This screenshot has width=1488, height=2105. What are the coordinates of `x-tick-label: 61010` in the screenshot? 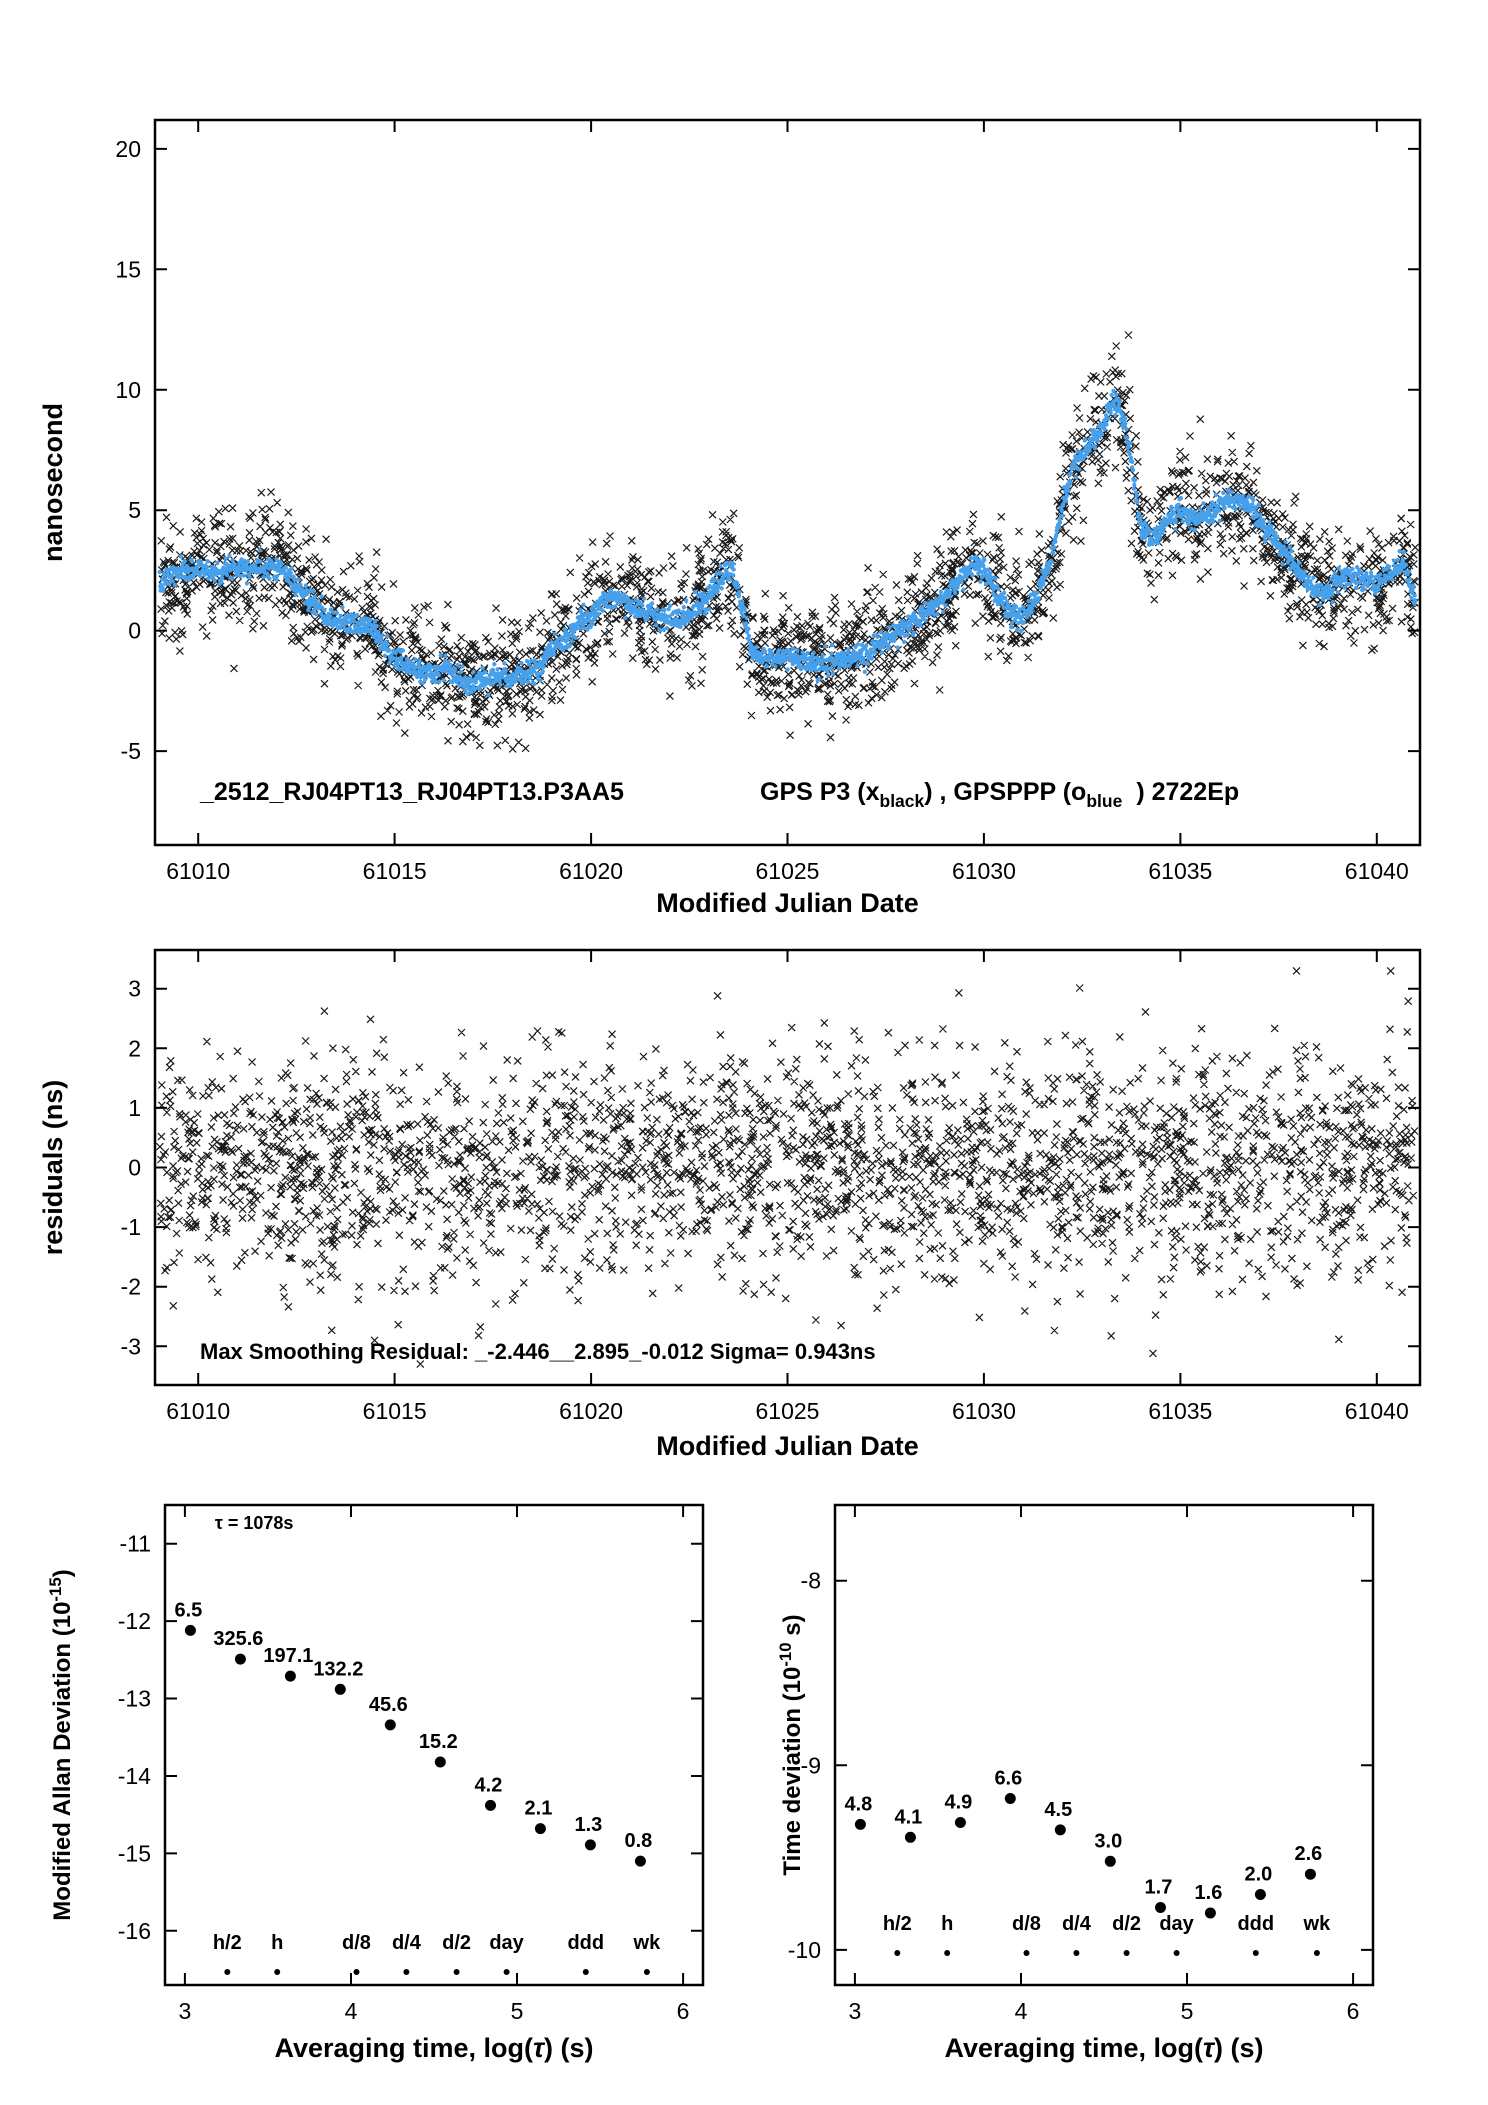 It's located at (198, 871).